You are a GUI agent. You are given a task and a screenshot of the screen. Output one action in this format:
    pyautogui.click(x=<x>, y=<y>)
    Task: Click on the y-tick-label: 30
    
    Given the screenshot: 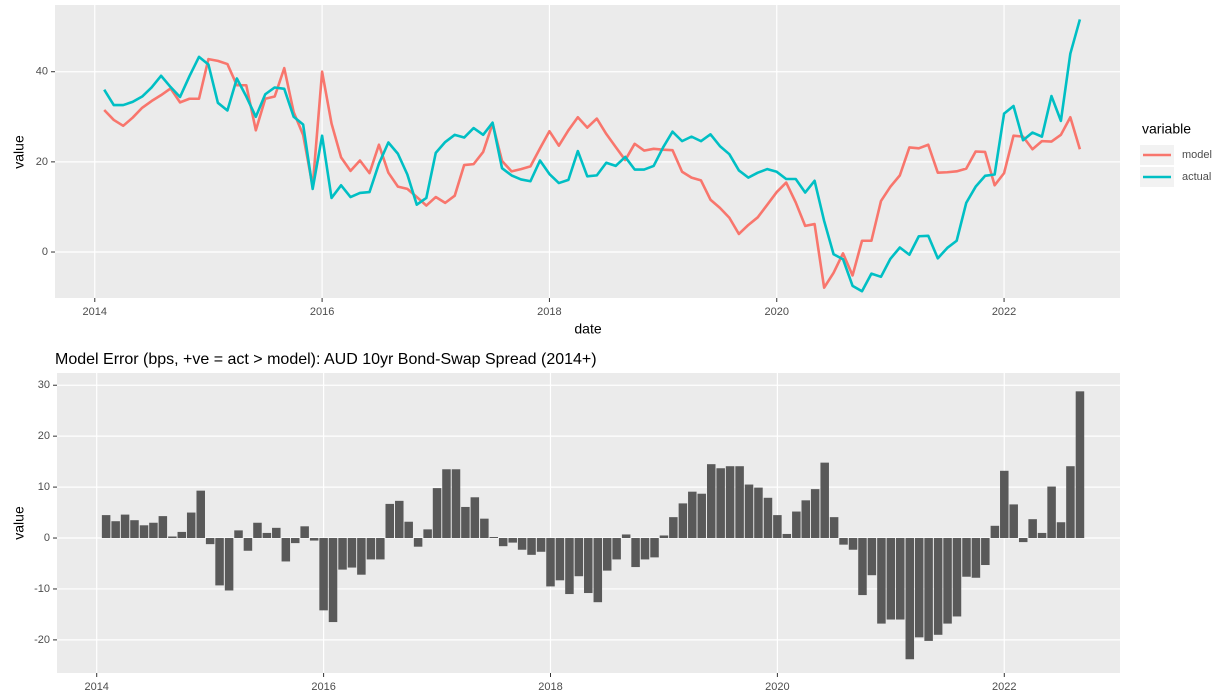 What is the action you would take?
    pyautogui.click(x=44, y=385)
    